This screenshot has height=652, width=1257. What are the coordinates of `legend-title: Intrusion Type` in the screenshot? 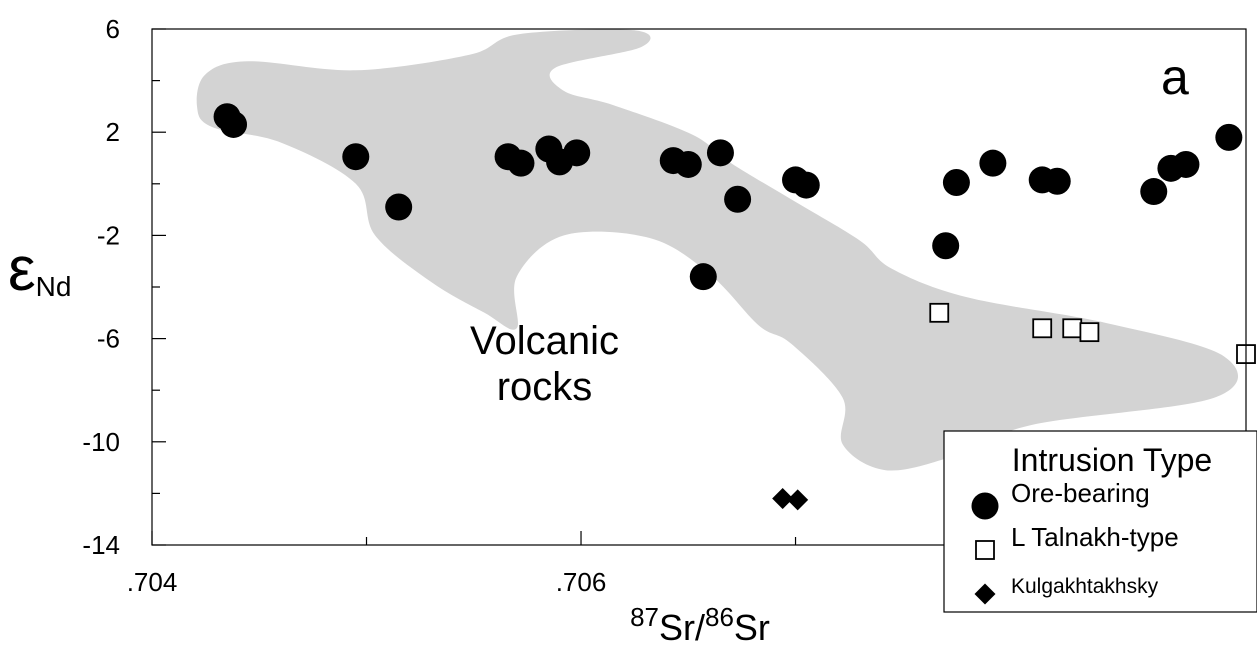 It's located at (1112, 460).